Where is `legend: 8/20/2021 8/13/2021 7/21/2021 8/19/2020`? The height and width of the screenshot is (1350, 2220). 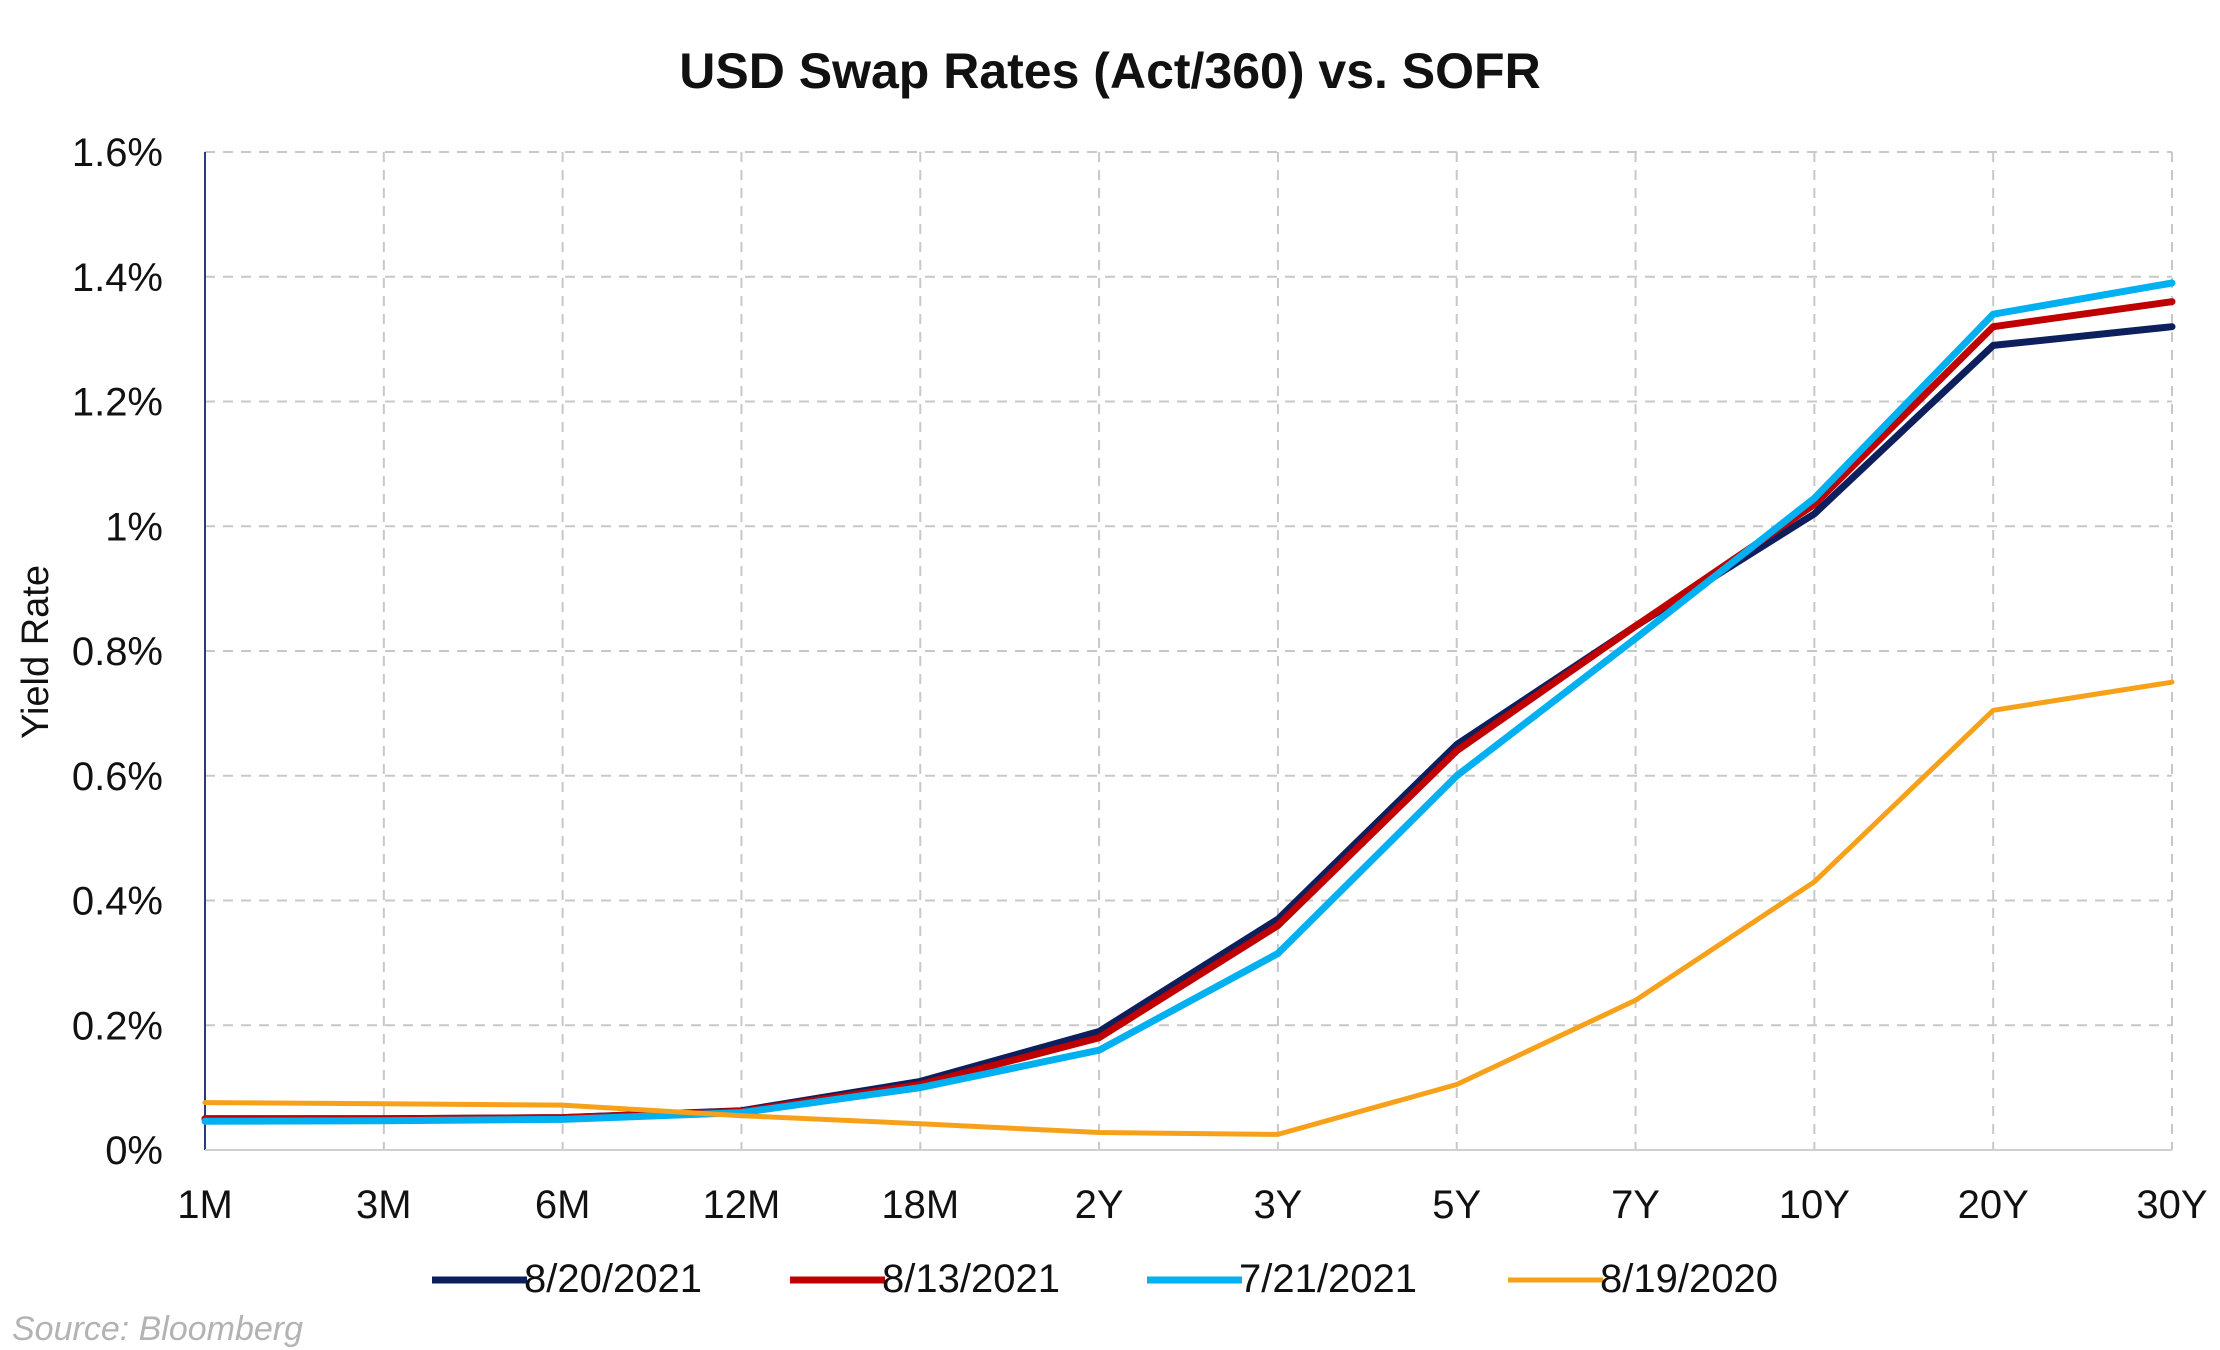
legend: 8/20/2021 8/13/2021 7/21/2021 8/19/2020 is located at coordinates (1105, 1279).